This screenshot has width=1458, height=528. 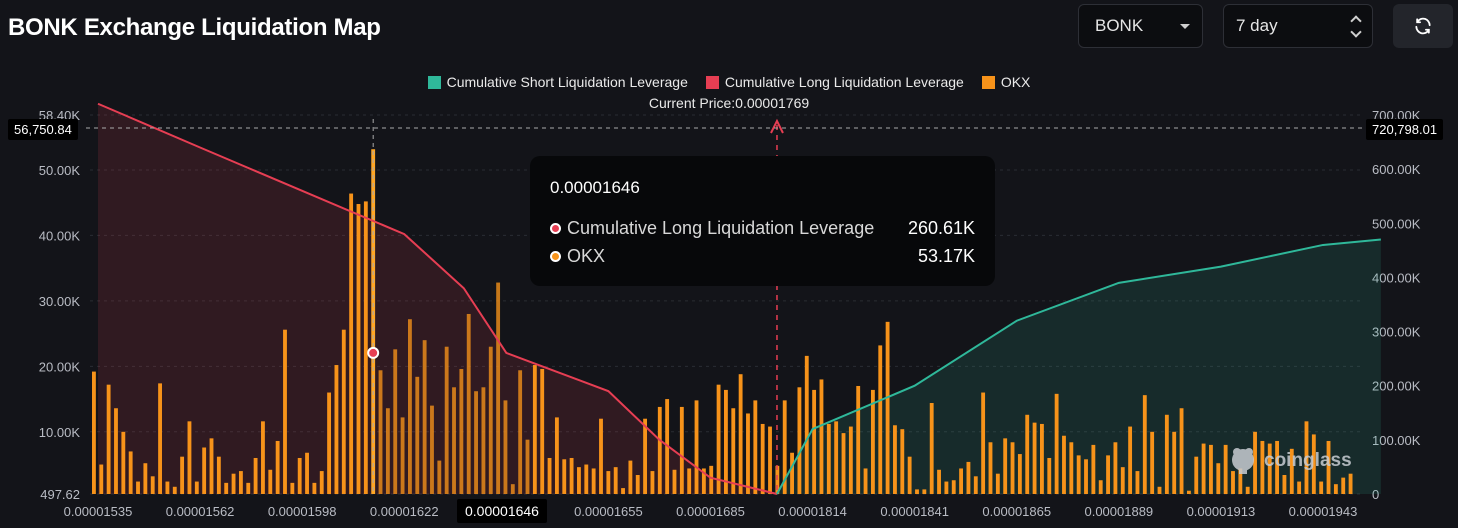 What do you see at coordinates (1423, 26) in the screenshot?
I see `refresh-button` at bounding box center [1423, 26].